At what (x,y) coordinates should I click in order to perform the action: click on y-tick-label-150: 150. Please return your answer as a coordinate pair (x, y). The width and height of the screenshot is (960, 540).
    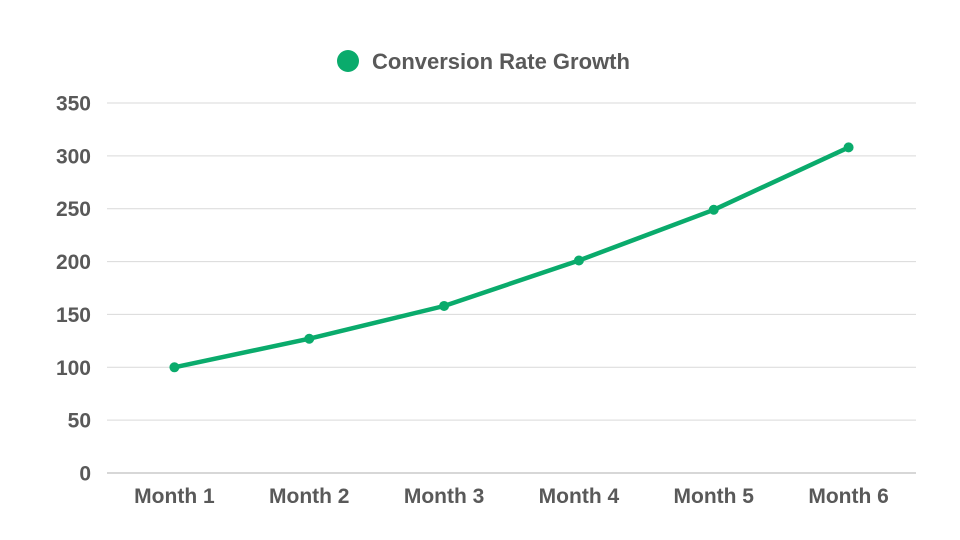
    Looking at the image, I should click on (73, 315).